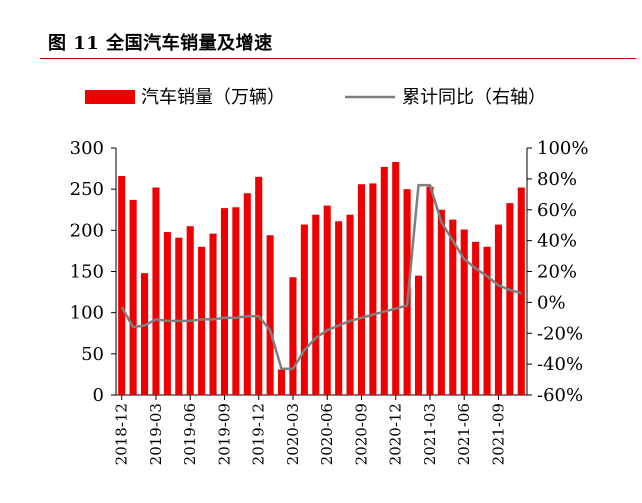  What do you see at coordinates (474, 97) in the screenshot?
I see `legend-line-label: 累计同比（右轴）` at bounding box center [474, 97].